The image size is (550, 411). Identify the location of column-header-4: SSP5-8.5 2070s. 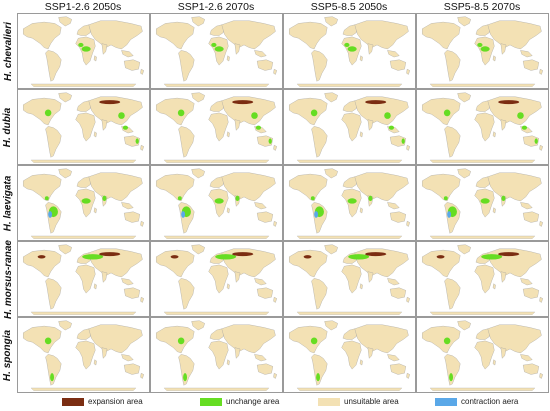
(482, 7).